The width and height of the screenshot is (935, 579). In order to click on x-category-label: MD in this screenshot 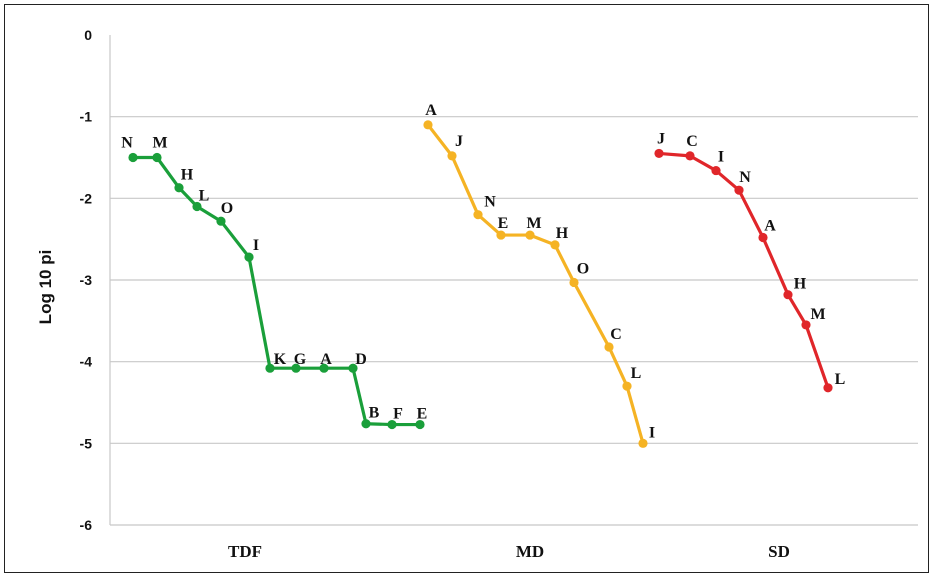, I will do `click(530, 551)`.